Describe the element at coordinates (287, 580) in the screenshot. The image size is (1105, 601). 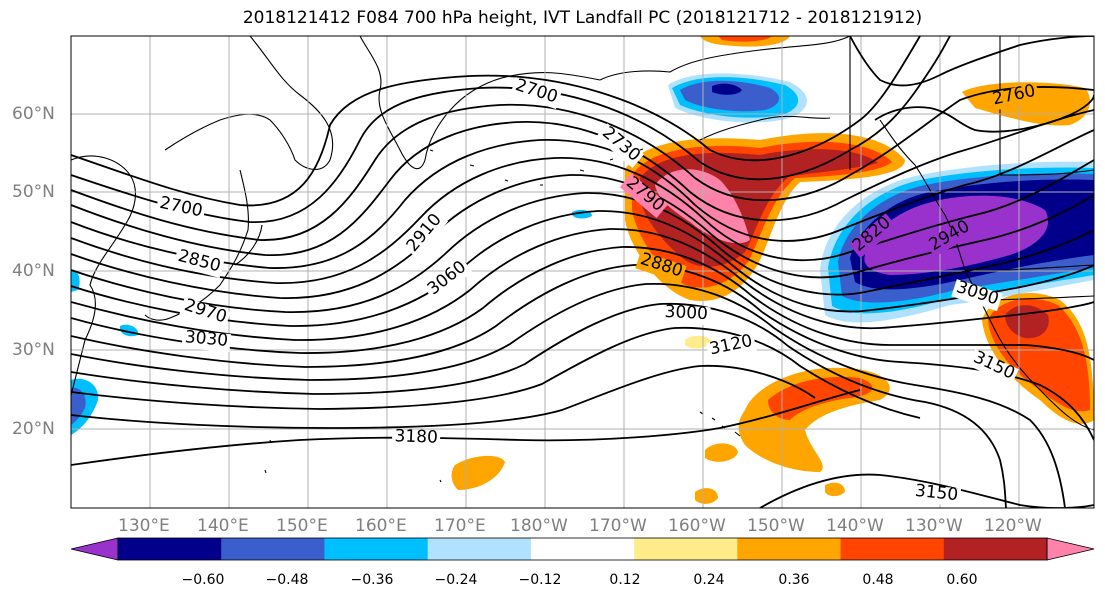
I see `colorbar-tick-label: −0.48` at that location.